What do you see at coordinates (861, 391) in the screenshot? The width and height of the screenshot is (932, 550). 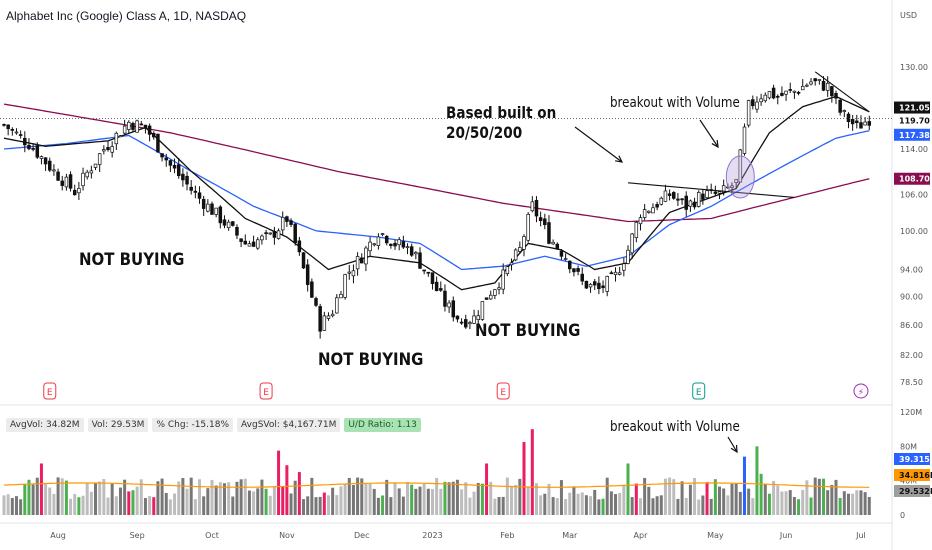 I see `event-dividend-marker` at bounding box center [861, 391].